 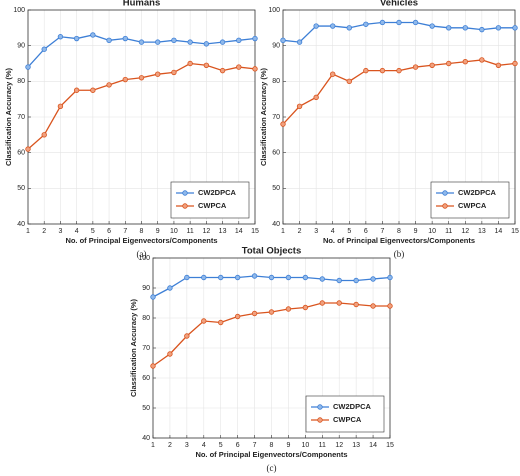 I want to click on x-tick-label: 14, so click(x=499, y=231).